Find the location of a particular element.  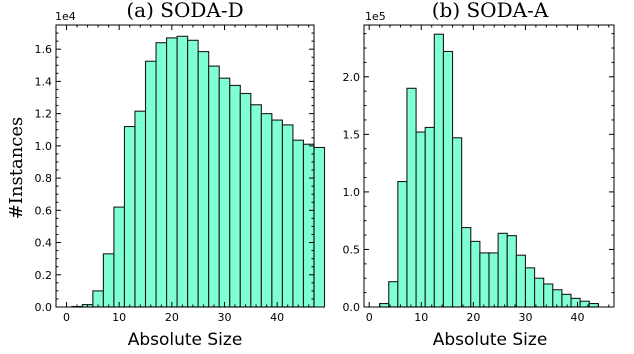

y-tick-label: 1.5 is located at coordinates (352, 134).